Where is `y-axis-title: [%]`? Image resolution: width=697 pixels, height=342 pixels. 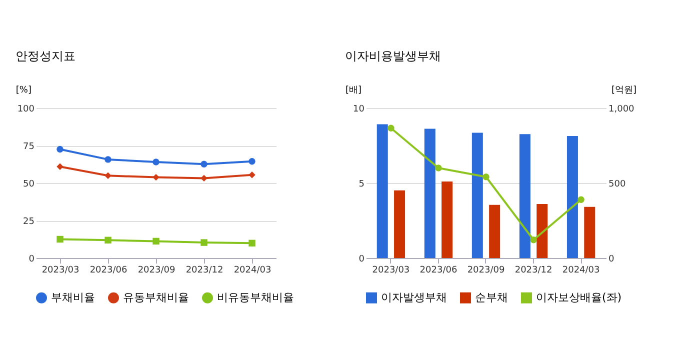
y-axis-title: [%] is located at coordinates (24, 91).